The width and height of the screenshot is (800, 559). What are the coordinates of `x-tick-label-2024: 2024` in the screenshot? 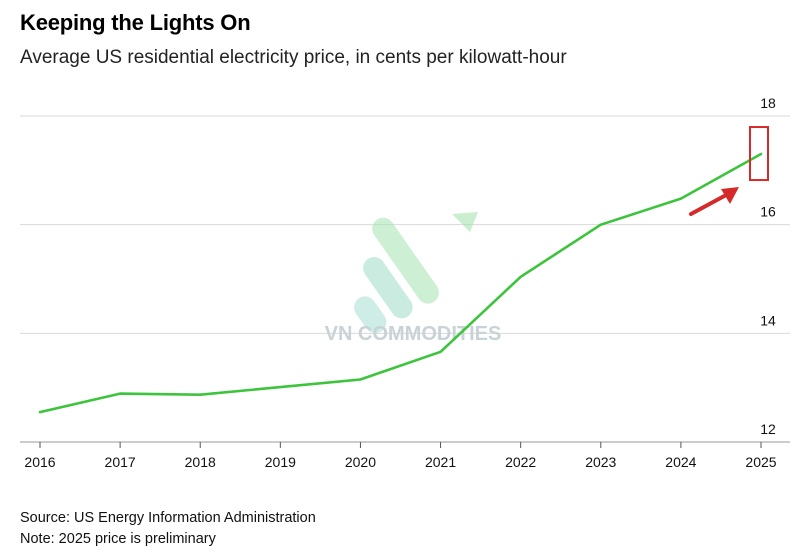 It's located at (680, 462).